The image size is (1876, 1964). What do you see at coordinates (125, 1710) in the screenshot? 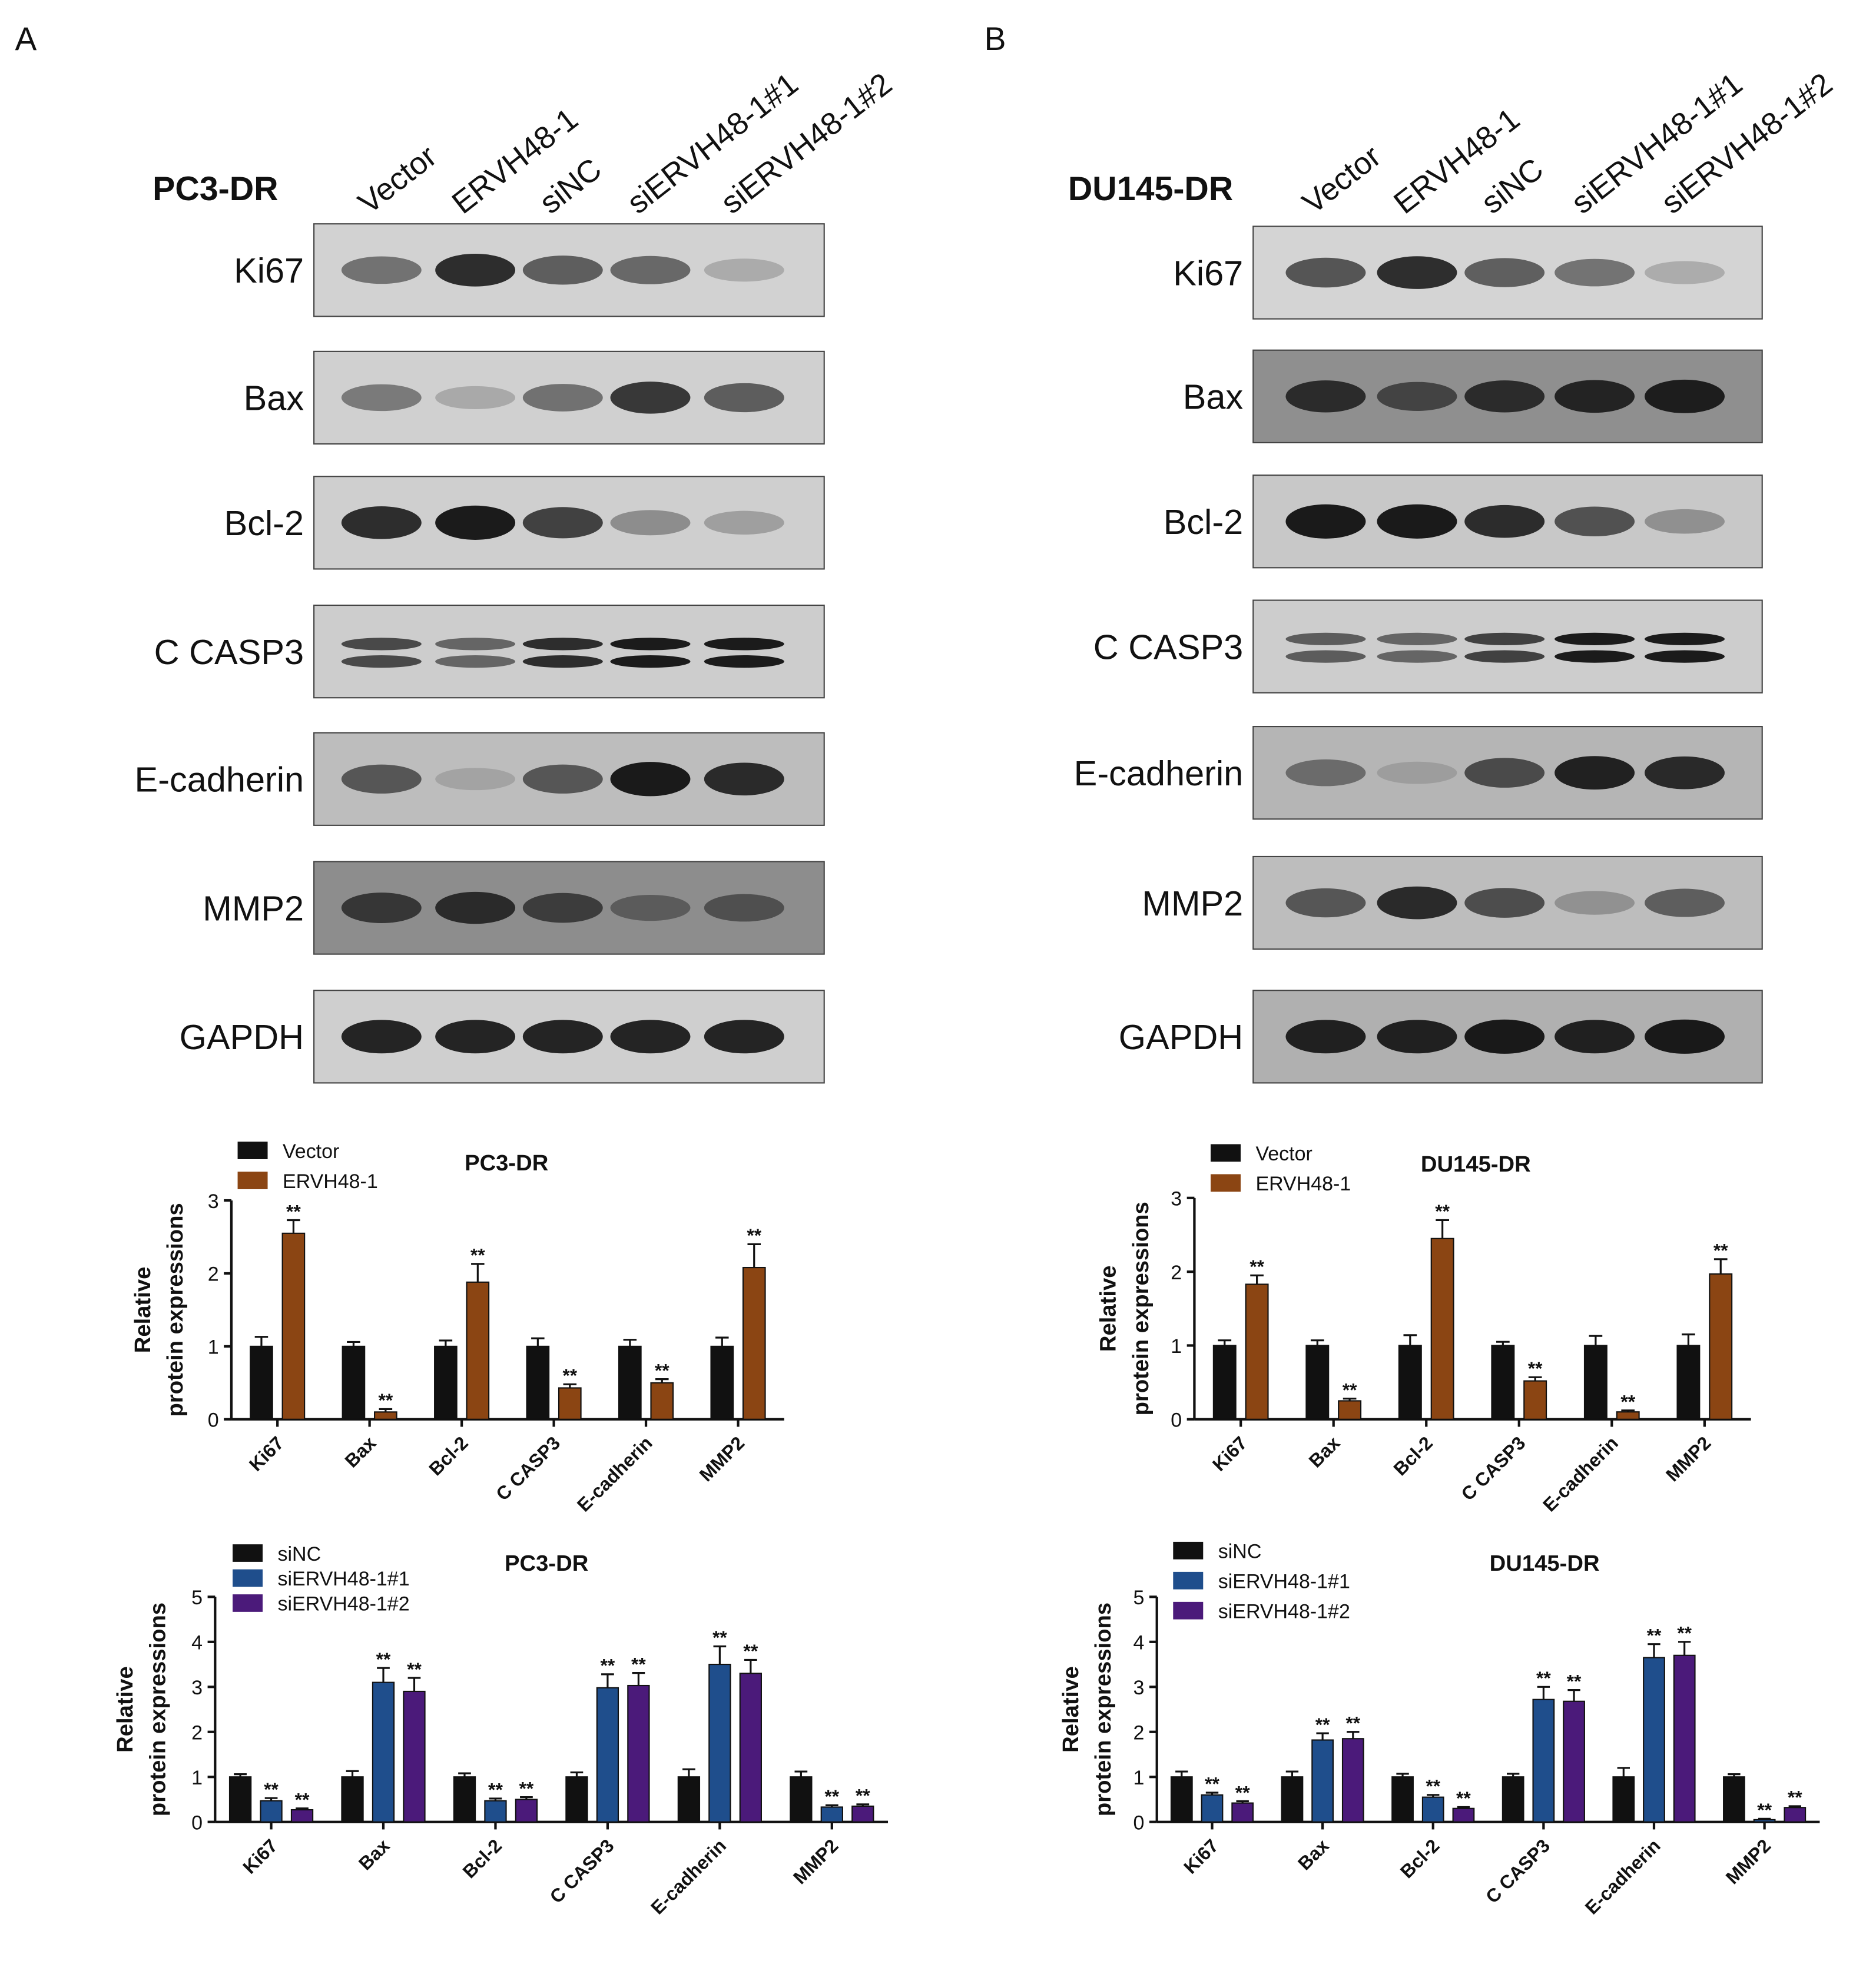
I see `y-axis-label: Relative` at bounding box center [125, 1710].